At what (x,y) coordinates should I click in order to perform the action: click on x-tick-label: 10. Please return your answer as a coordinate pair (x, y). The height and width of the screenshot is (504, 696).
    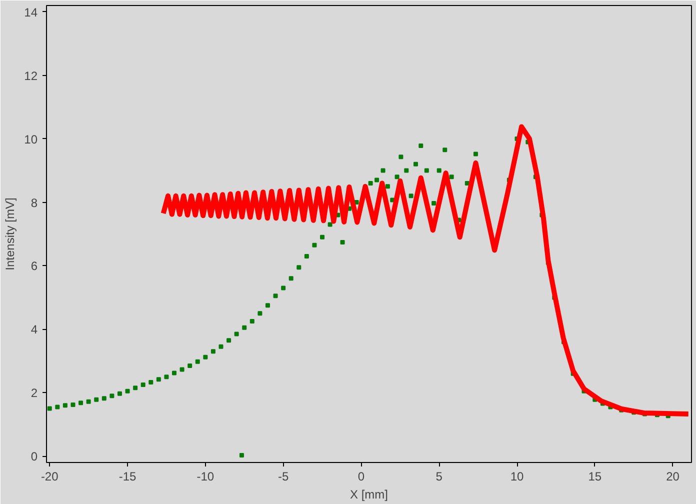
    Looking at the image, I should click on (517, 477).